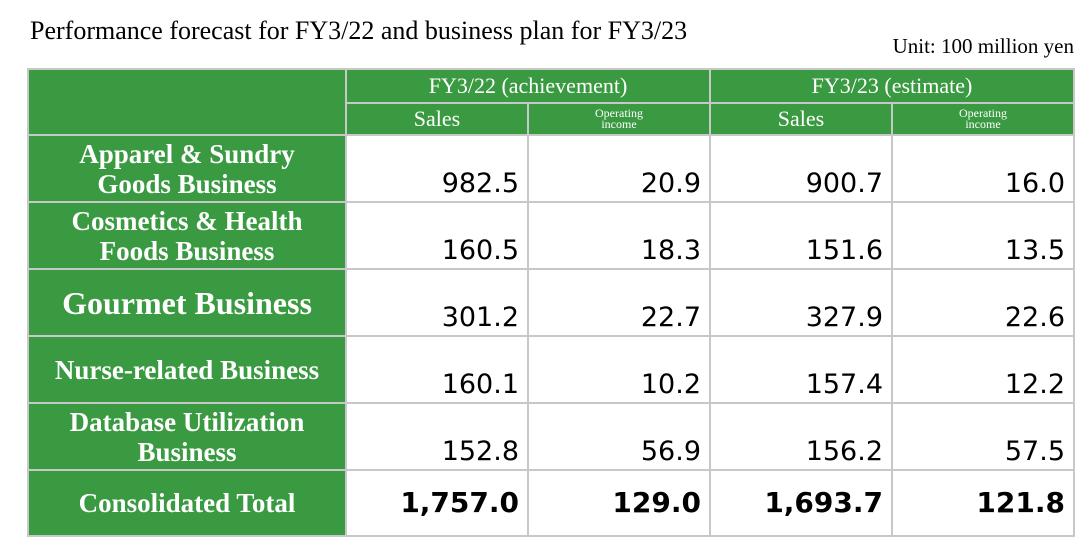 The width and height of the screenshot is (1092, 547). I want to click on row-label-total: Consolidated Total, so click(187, 503).